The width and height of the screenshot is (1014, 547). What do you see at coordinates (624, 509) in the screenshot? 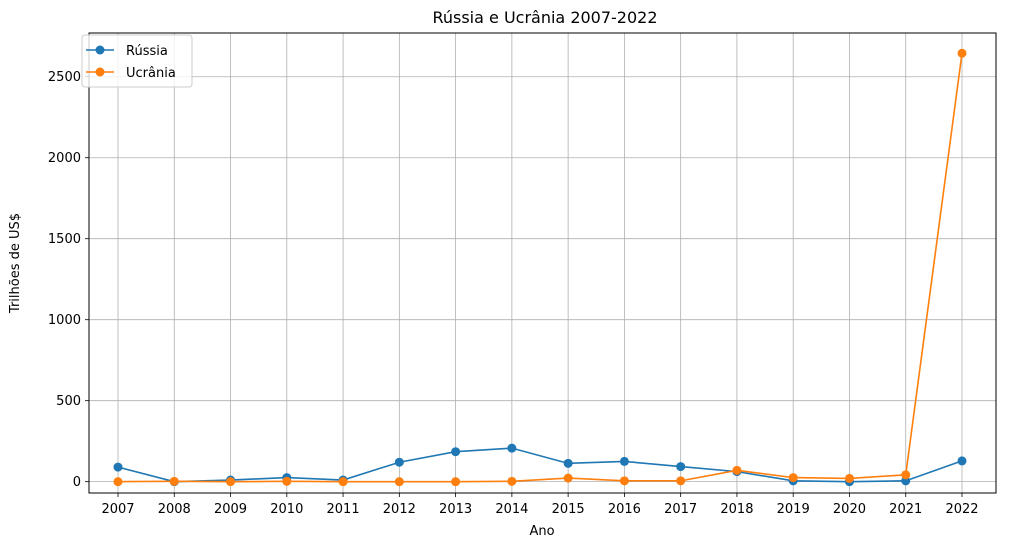
I see `x-tick-label: 2016` at bounding box center [624, 509].